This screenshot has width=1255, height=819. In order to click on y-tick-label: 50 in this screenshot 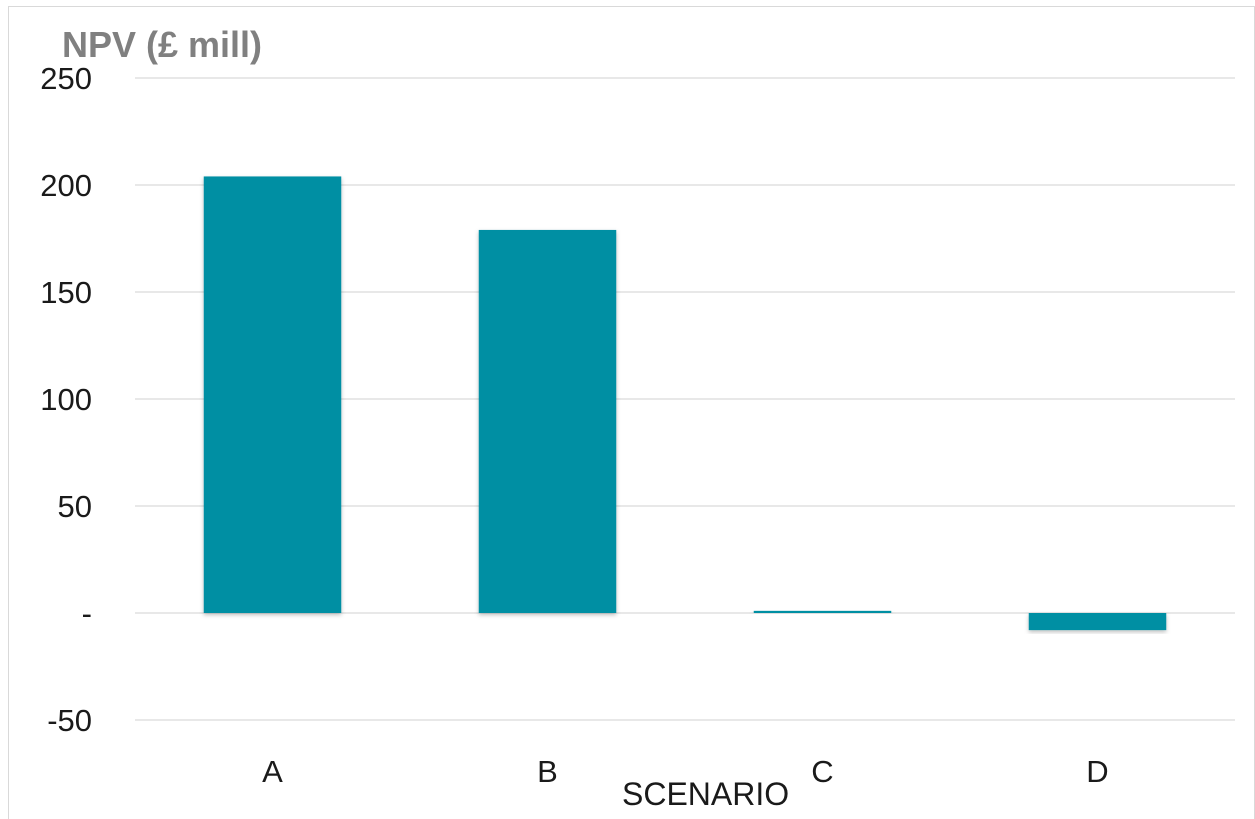, I will do `click(75, 506)`.